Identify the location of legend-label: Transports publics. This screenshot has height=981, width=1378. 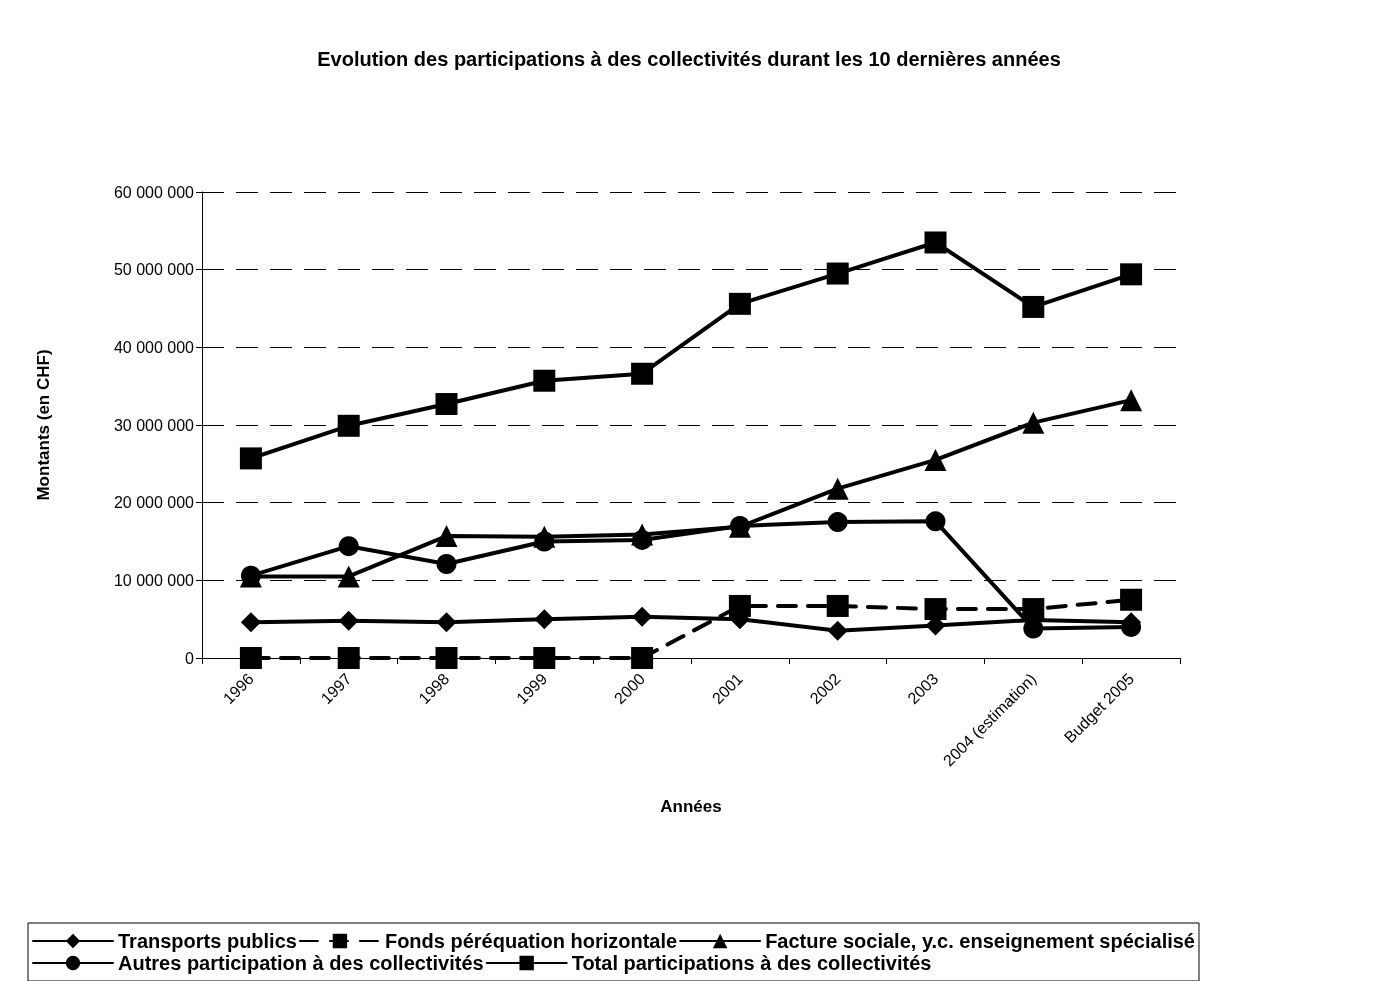
(207, 941).